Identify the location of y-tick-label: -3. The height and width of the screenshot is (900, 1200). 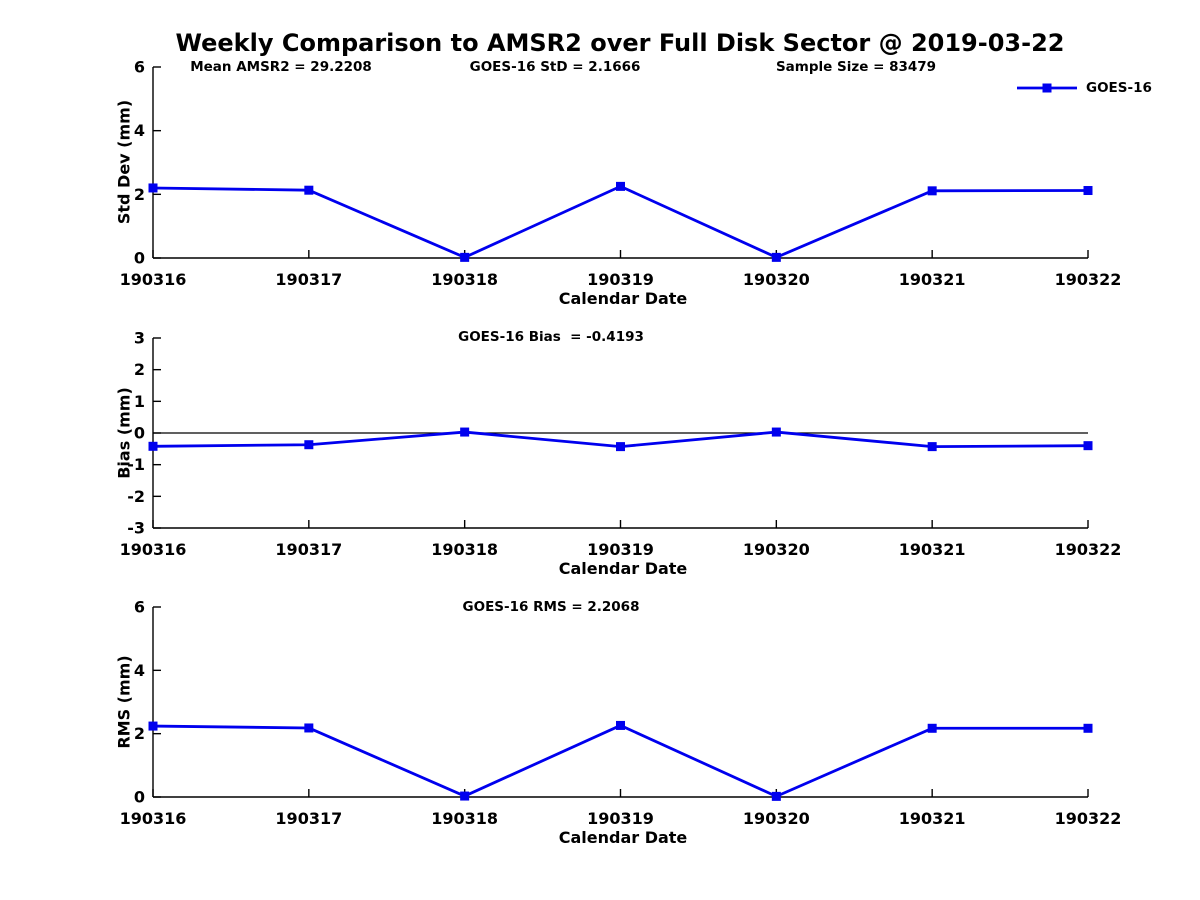
(136, 528).